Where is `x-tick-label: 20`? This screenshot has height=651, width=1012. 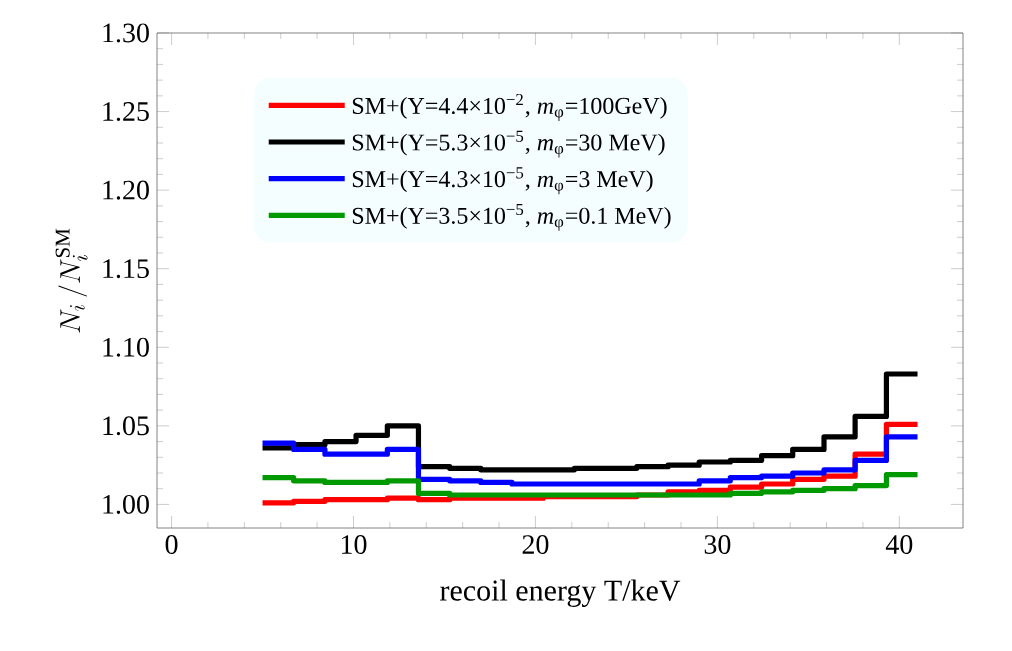 x-tick-label: 20 is located at coordinates (535, 544).